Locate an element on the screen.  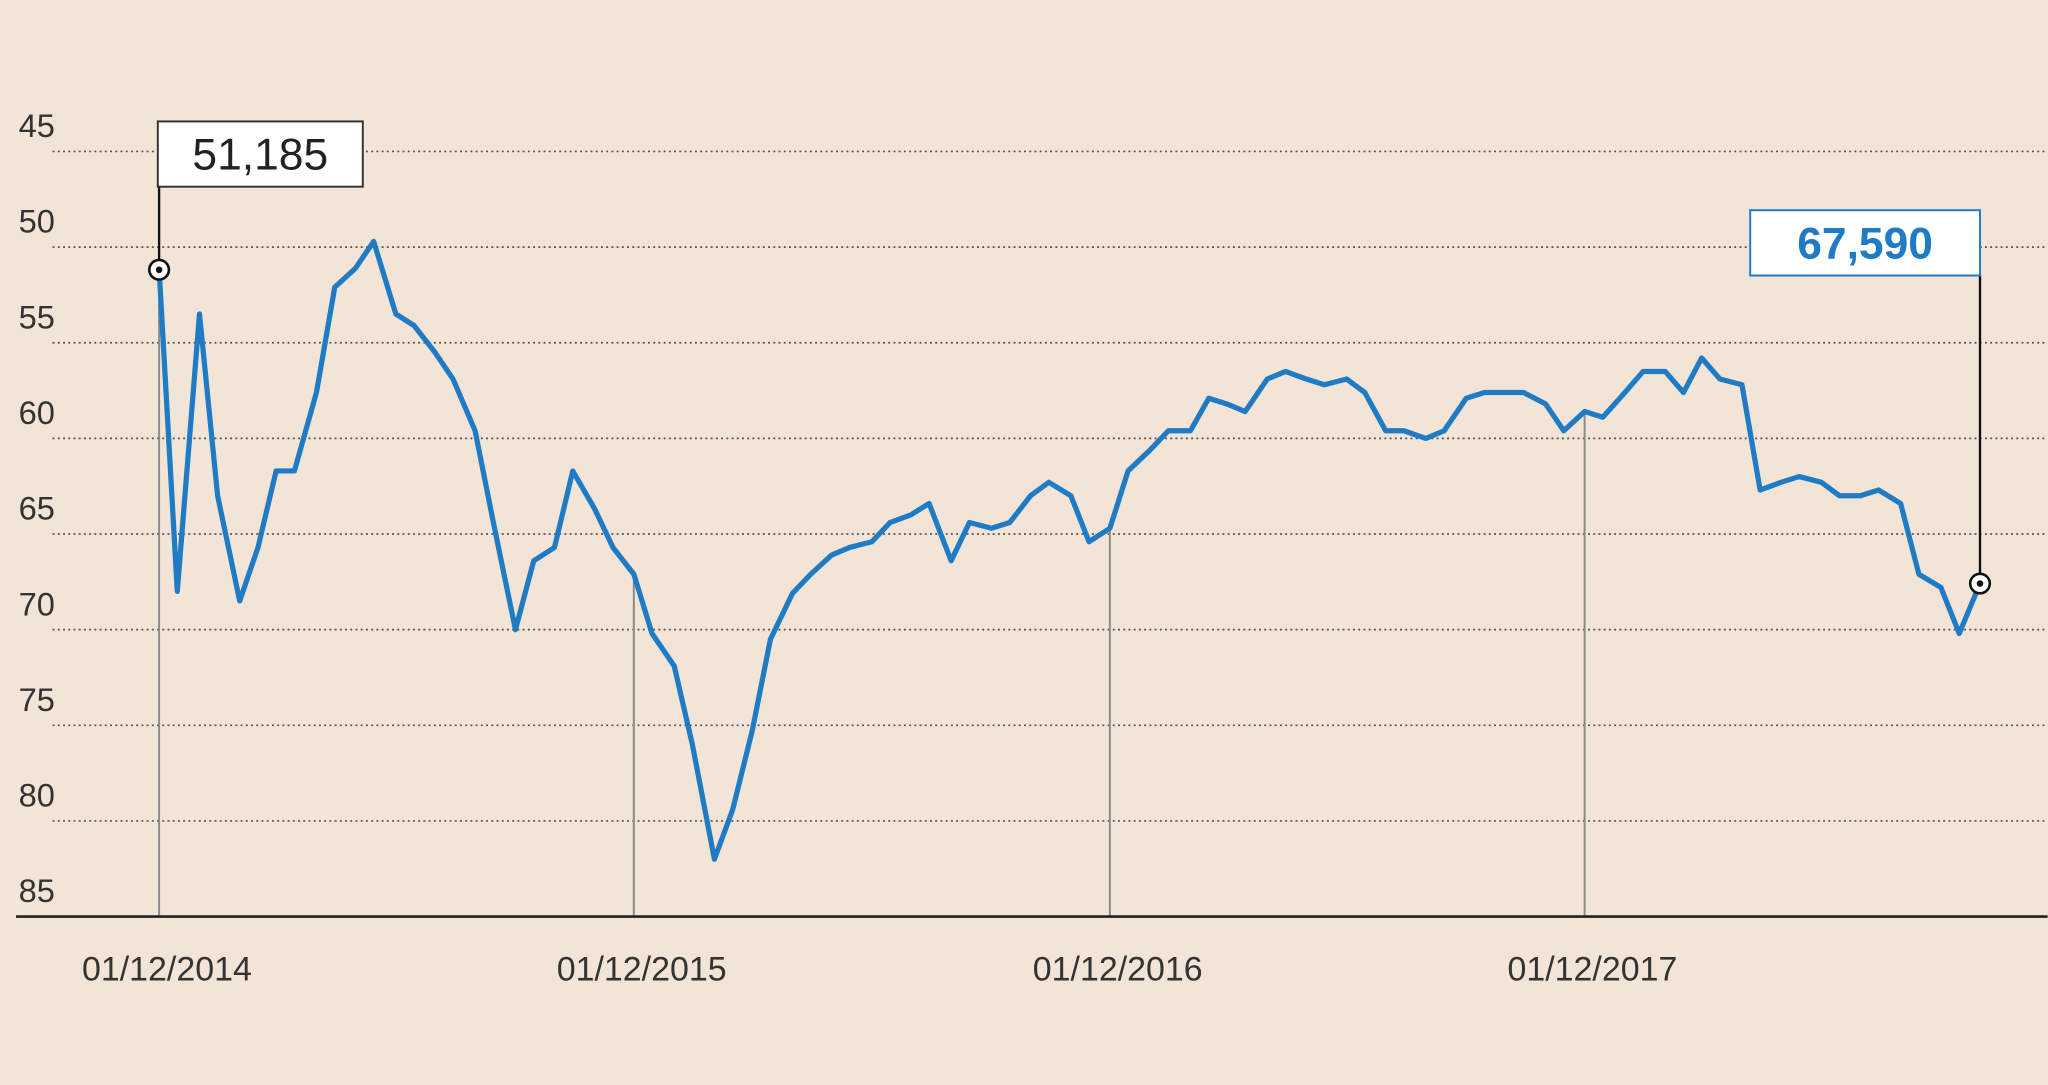
y-tick-label: 85 is located at coordinates (37, 890).